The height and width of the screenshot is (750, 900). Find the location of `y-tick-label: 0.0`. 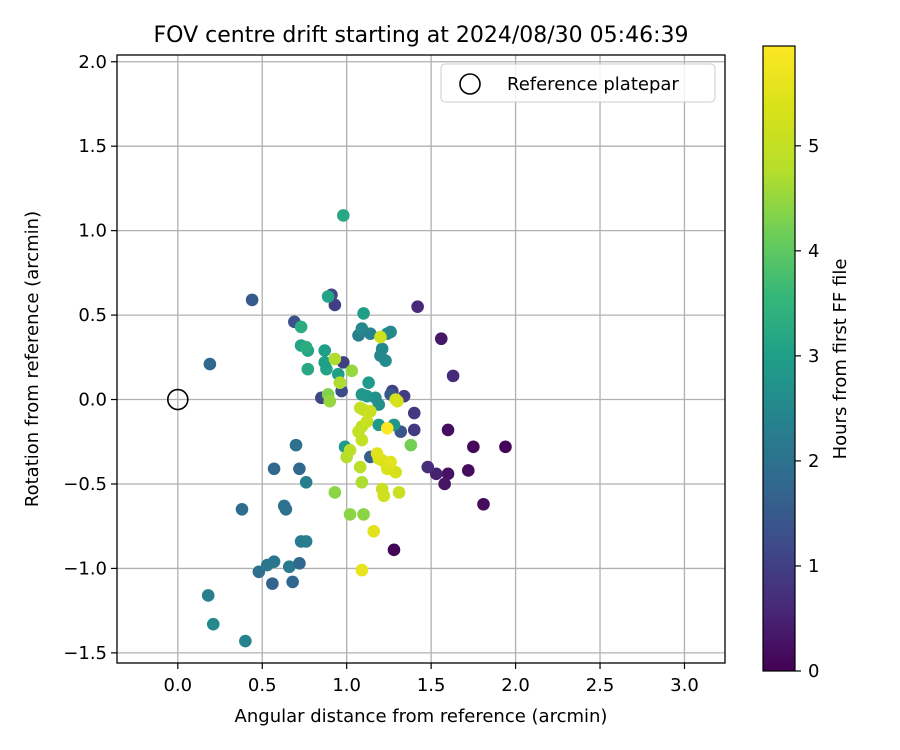

y-tick-label: 0.0 is located at coordinates (92, 400).